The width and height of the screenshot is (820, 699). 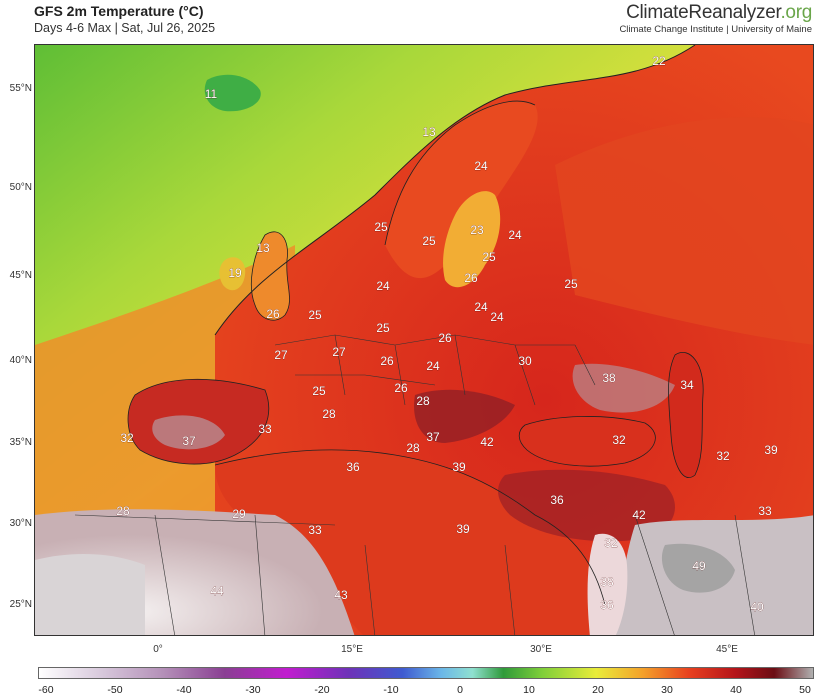 What do you see at coordinates (607, 605) in the screenshot?
I see `temp-label-54: 36` at bounding box center [607, 605].